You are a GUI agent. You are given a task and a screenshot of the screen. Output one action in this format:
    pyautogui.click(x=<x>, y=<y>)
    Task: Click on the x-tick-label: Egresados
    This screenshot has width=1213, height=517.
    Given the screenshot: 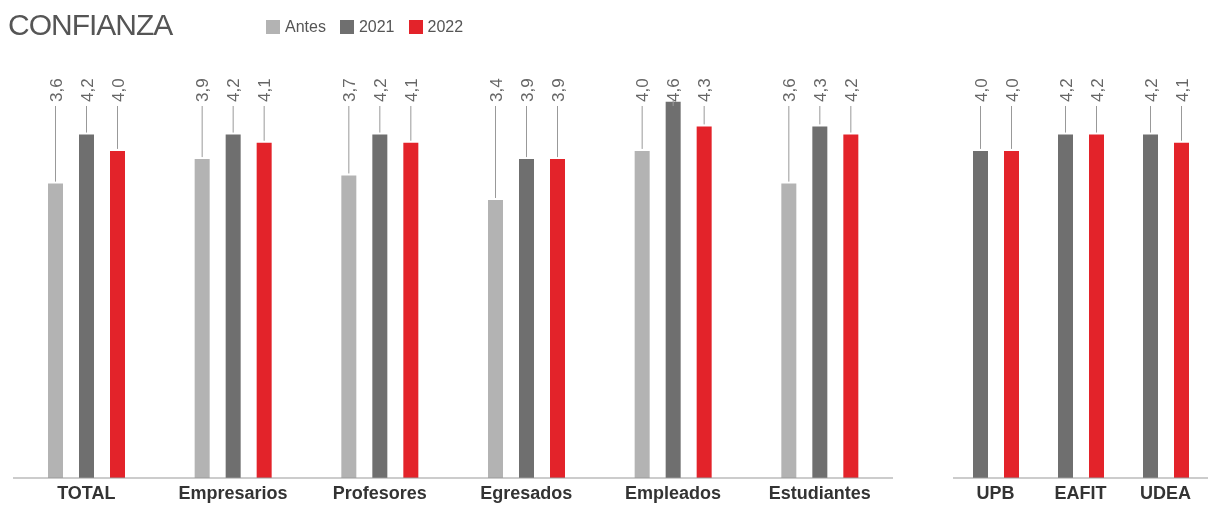 What is the action you would take?
    pyautogui.click(x=526, y=492)
    